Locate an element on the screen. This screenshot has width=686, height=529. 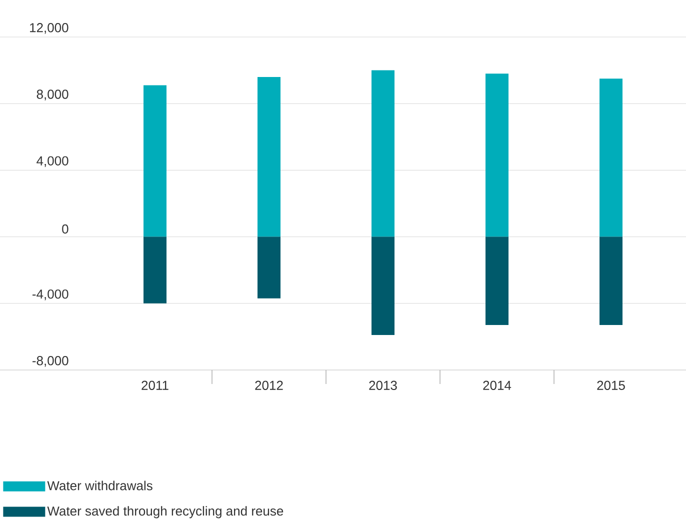
x-tick-label: 2014 is located at coordinates (497, 385).